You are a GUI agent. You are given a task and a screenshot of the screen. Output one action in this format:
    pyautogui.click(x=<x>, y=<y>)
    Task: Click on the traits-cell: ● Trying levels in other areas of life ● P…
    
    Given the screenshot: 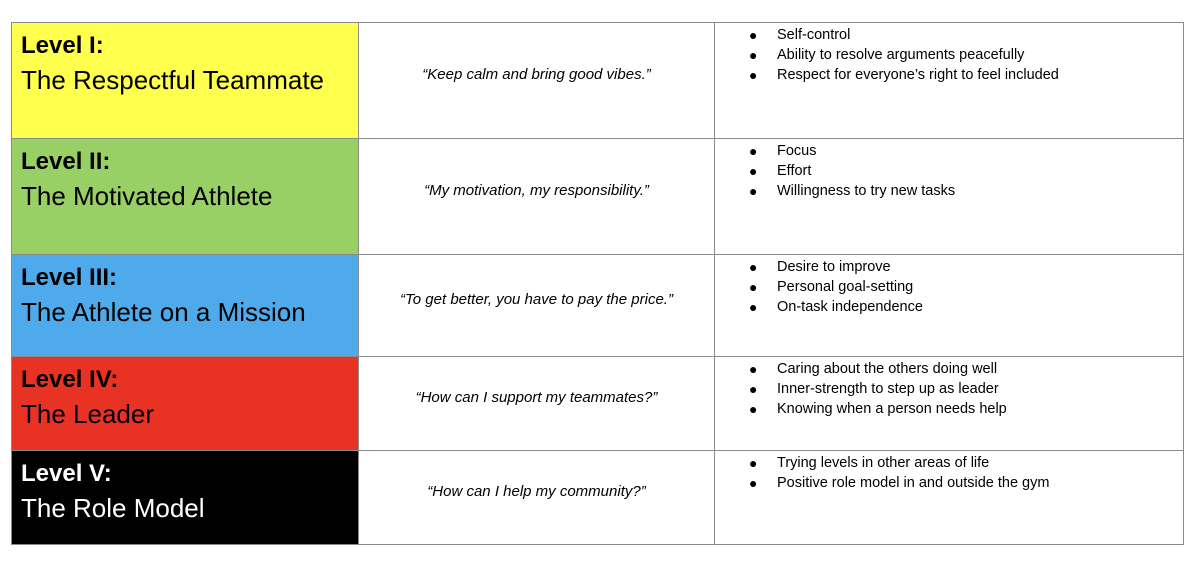 What is the action you would take?
    pyautogui.click(x=949, y=497)
    